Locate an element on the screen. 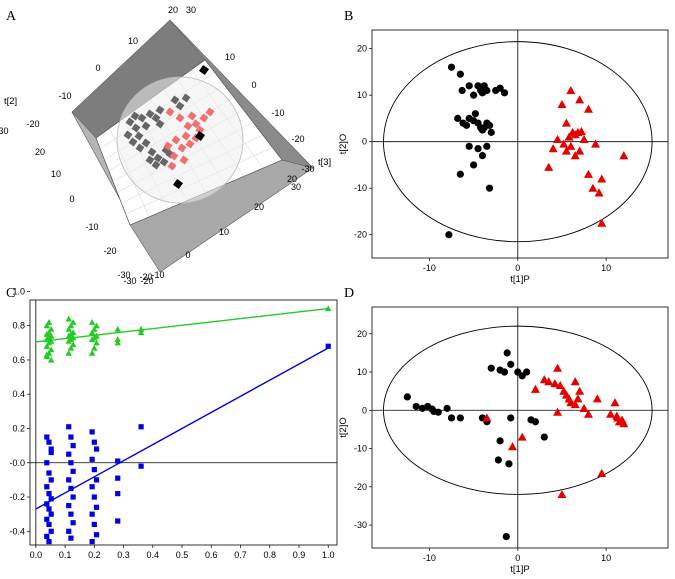 This screenshot has width=675, height=579. y-tick-label: -0.4 is located at coordinates (17, 531).